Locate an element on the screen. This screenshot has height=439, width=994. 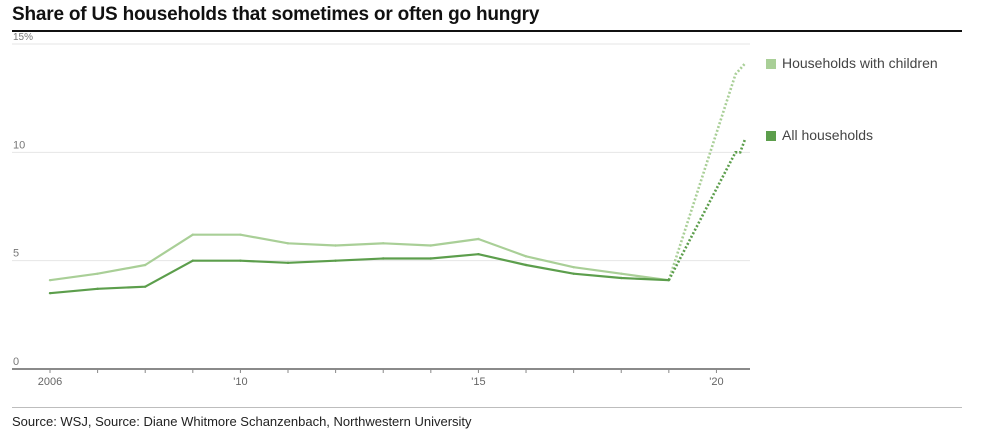
source-rule is located at coordinates (487, 407).